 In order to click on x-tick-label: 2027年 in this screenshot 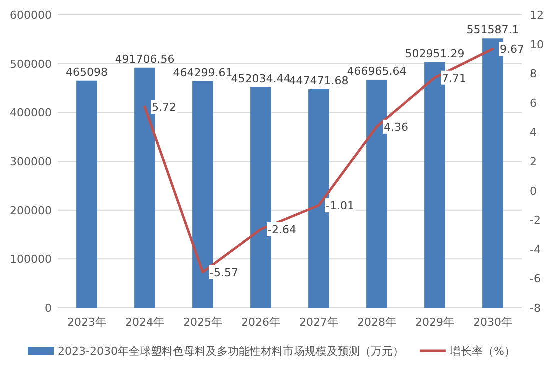, I will do `click(319, 322)`.